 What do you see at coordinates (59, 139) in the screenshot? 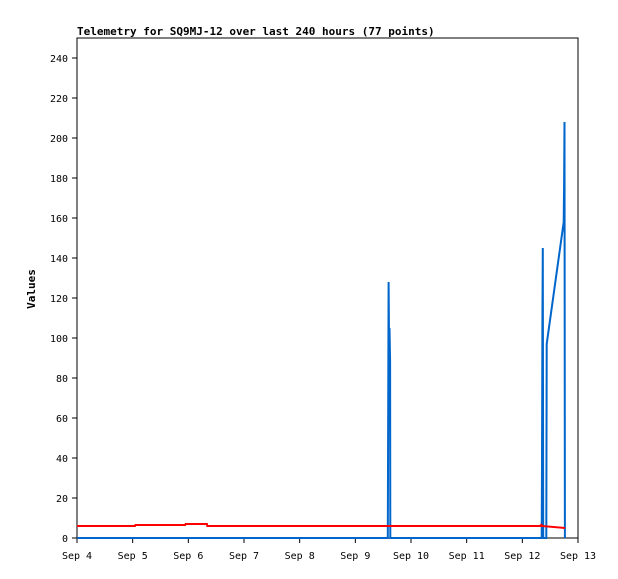
I see `y-tick-label: 200` at bounding box center [59, 139].